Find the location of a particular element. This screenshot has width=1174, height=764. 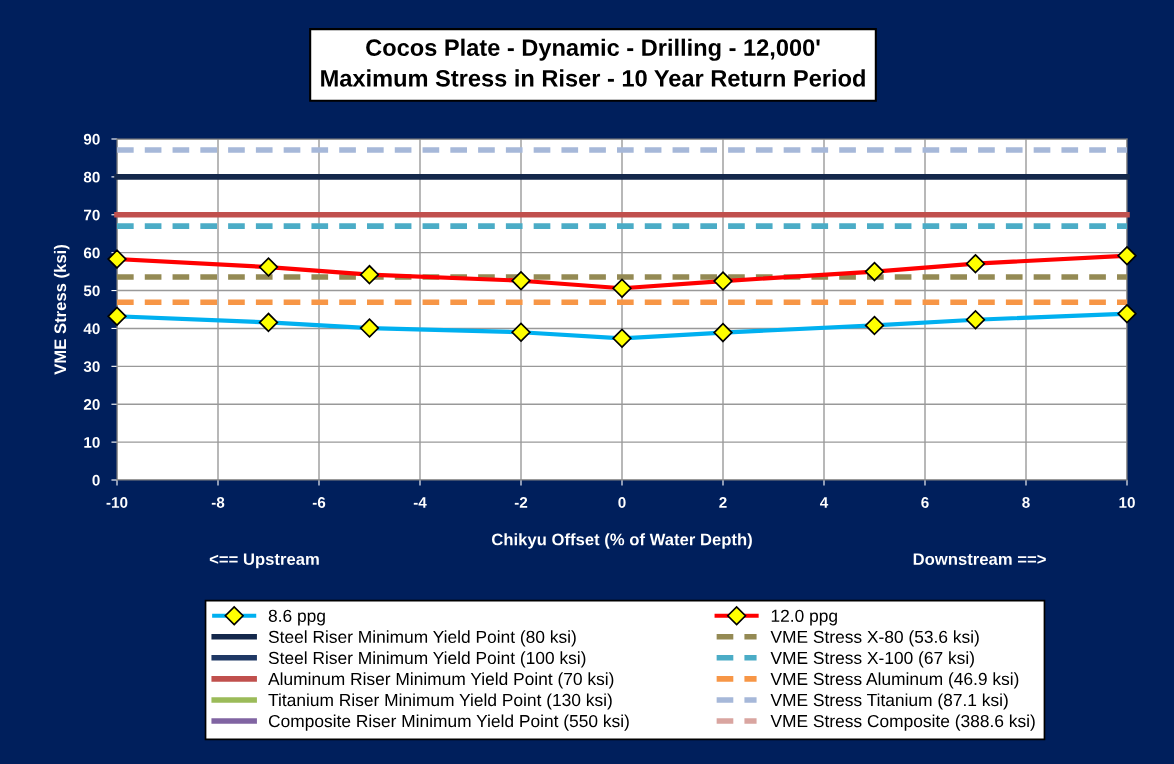

legend-label: VME Stress Titanium (87.1 ksi) is located at coordinates (889, 701).